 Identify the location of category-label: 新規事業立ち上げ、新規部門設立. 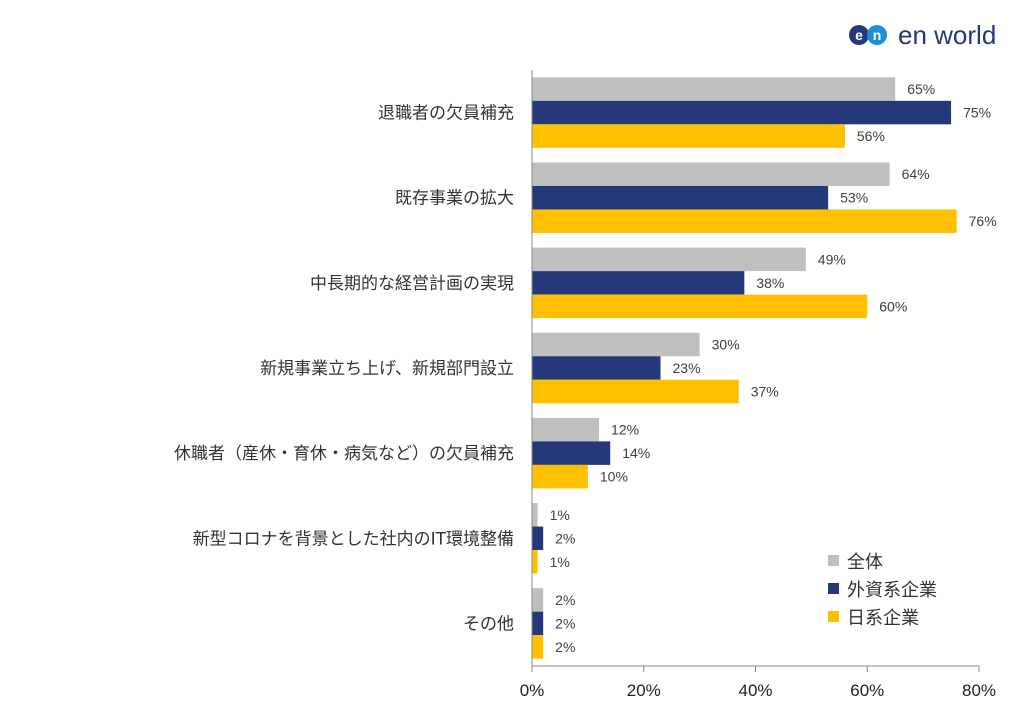
(387, 369).